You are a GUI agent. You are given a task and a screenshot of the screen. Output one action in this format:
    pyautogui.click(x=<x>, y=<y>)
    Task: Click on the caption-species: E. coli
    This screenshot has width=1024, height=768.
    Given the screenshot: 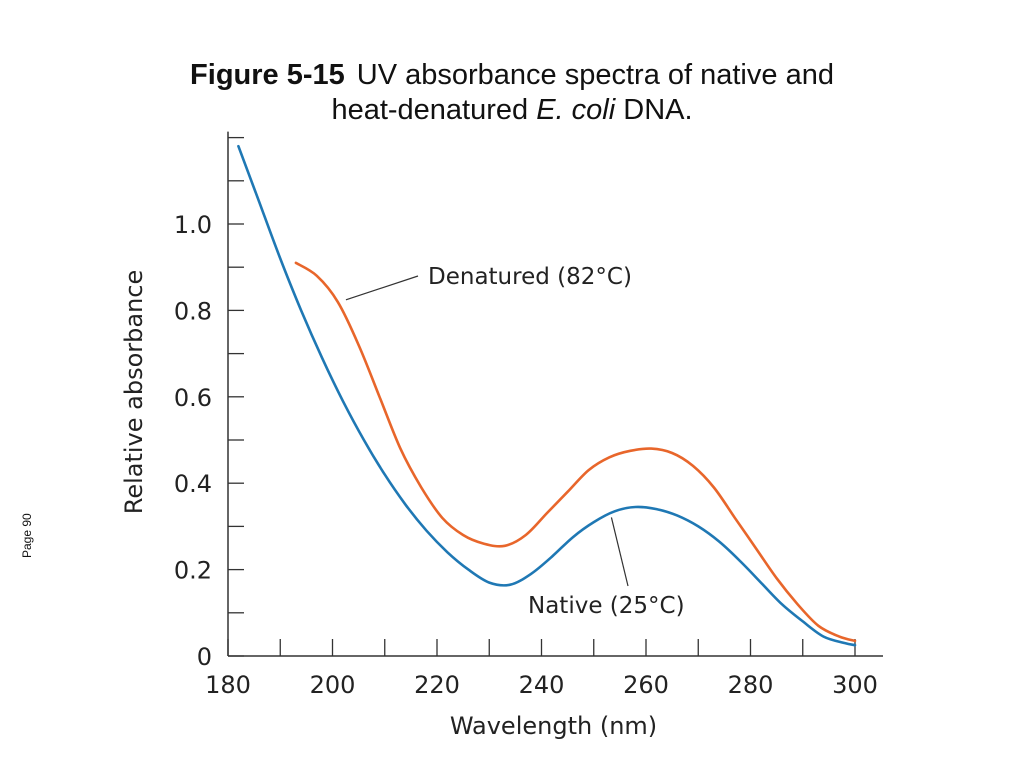 What is the action you would take?
    pyautogui.click(x=576, y=110)
    